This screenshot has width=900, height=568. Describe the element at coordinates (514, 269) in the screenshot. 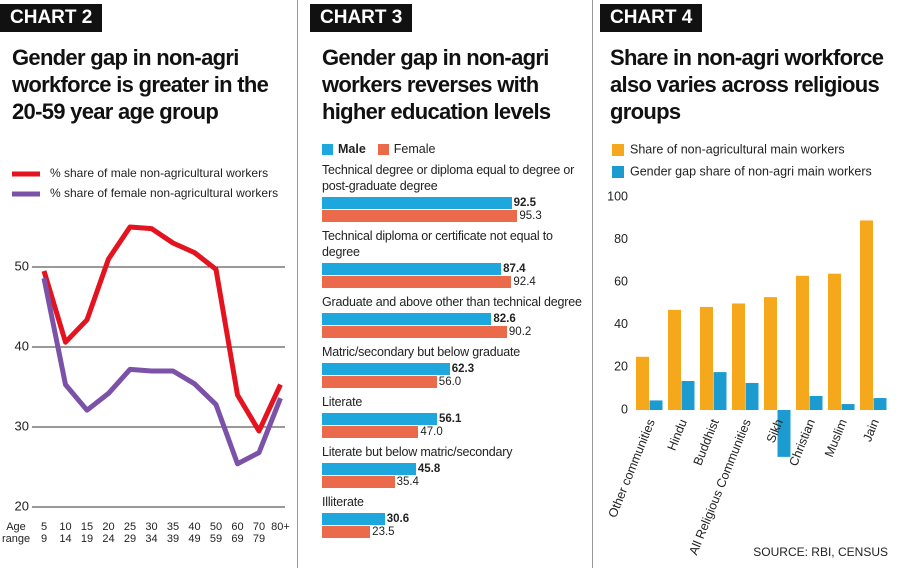

I see `value-label: 87.4` at that location.